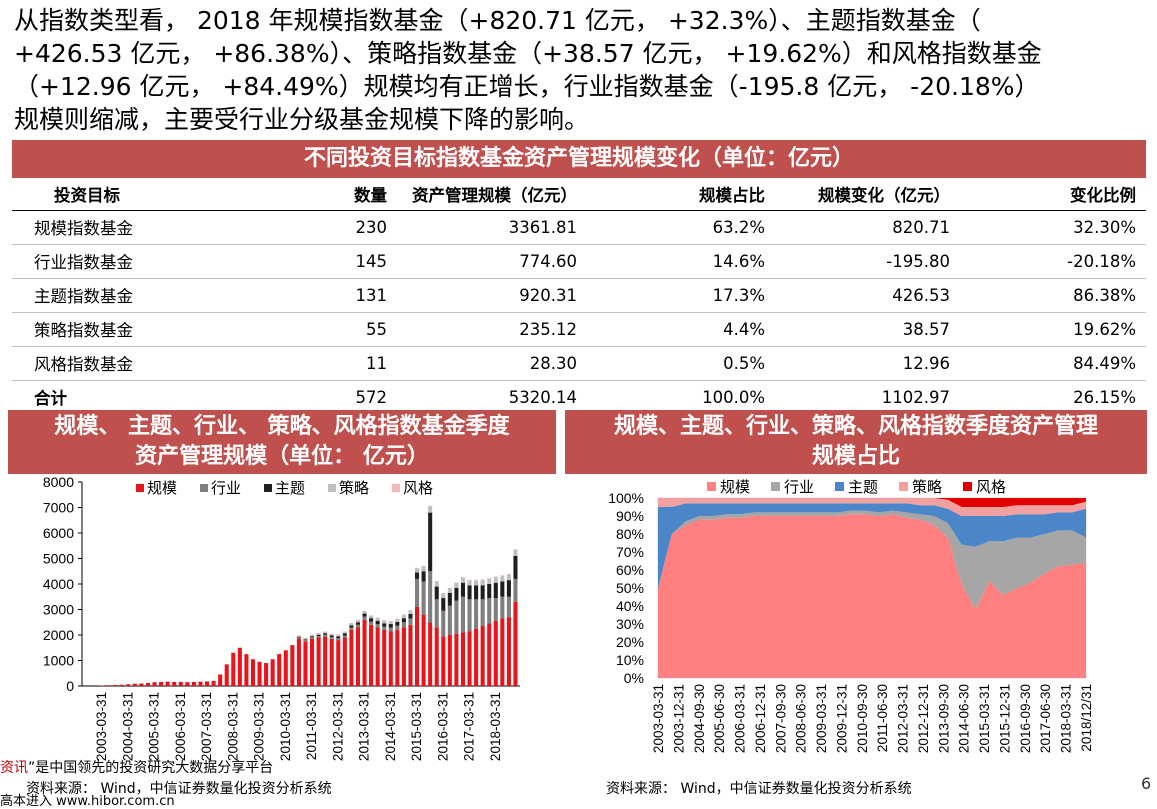  Describe the element at coordinates (867, 194) in the screenshot. I see `header-change: 规模变化（亿元）` at that location.